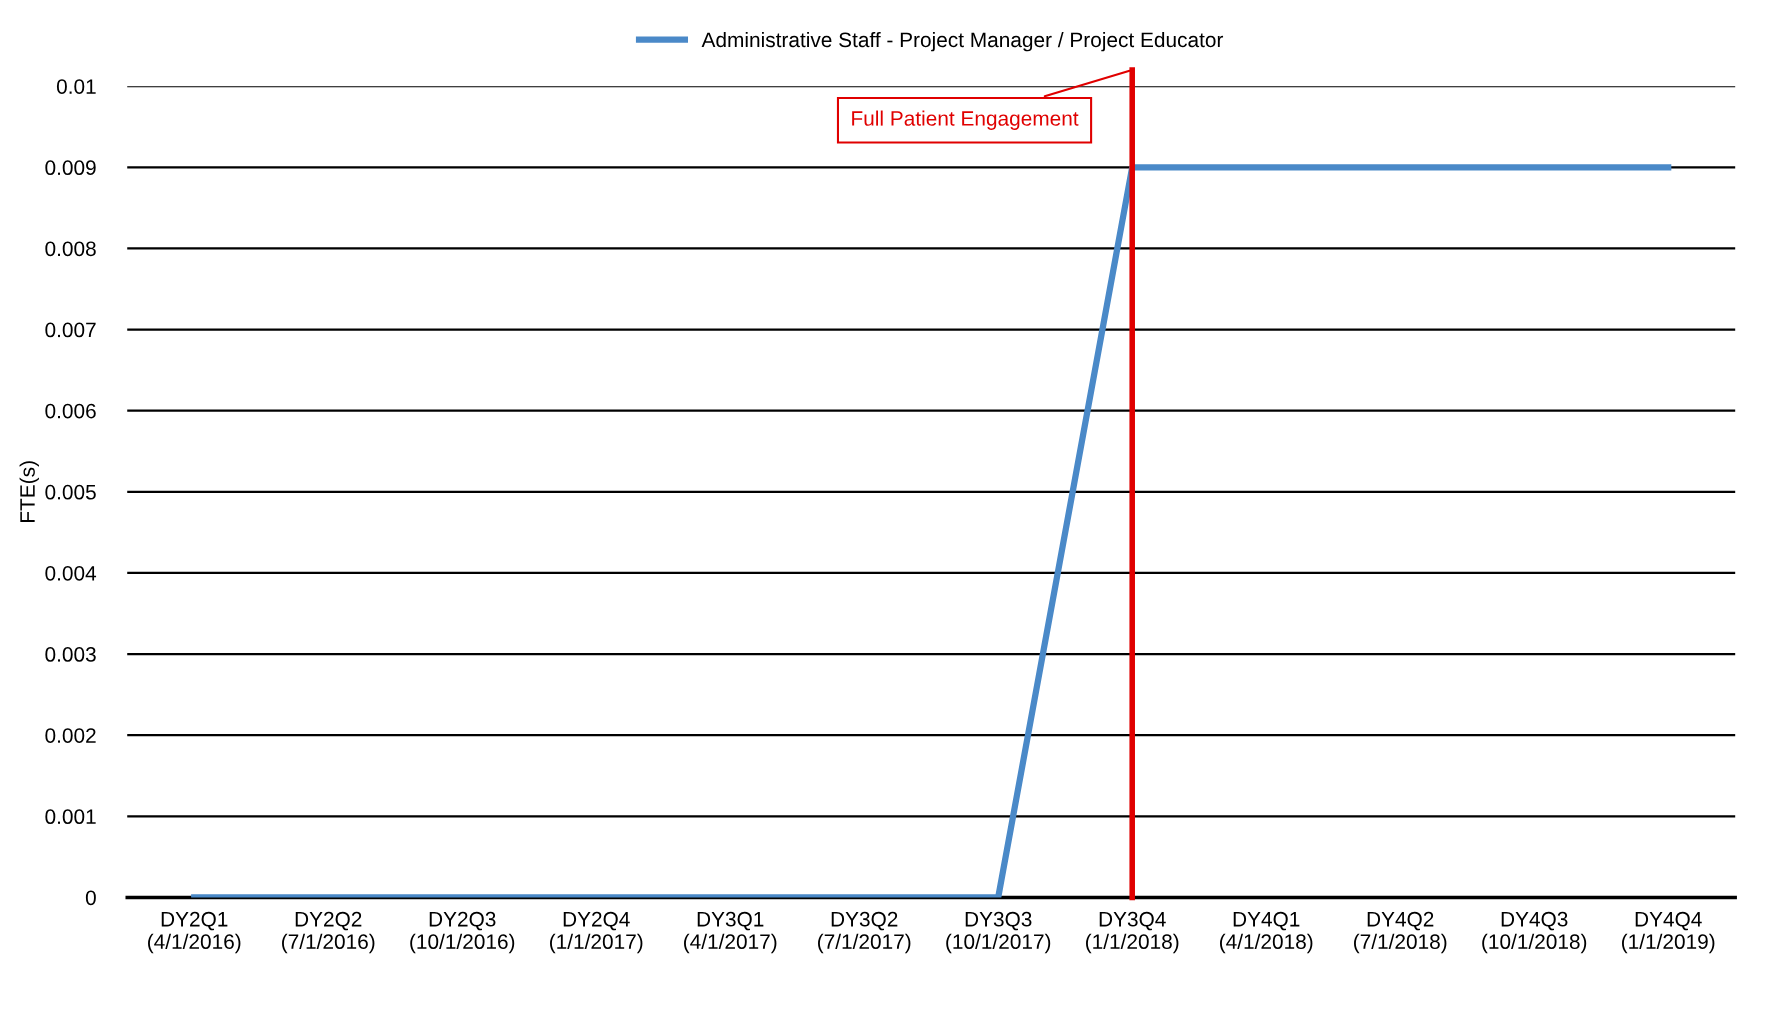 This screenshot has width=1767, height=1014. I want to click on x-tick-label: DY2Q4 (1/1/2017), so click(596, 932).